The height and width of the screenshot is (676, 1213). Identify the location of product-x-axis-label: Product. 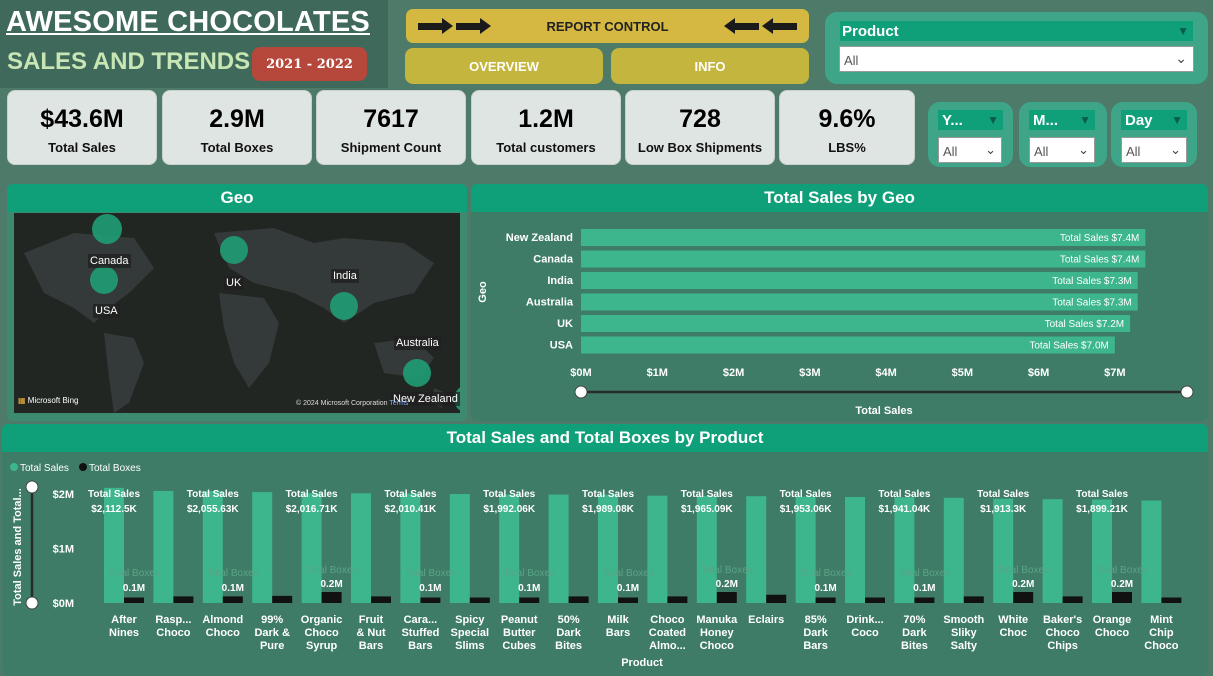
(642, 663).